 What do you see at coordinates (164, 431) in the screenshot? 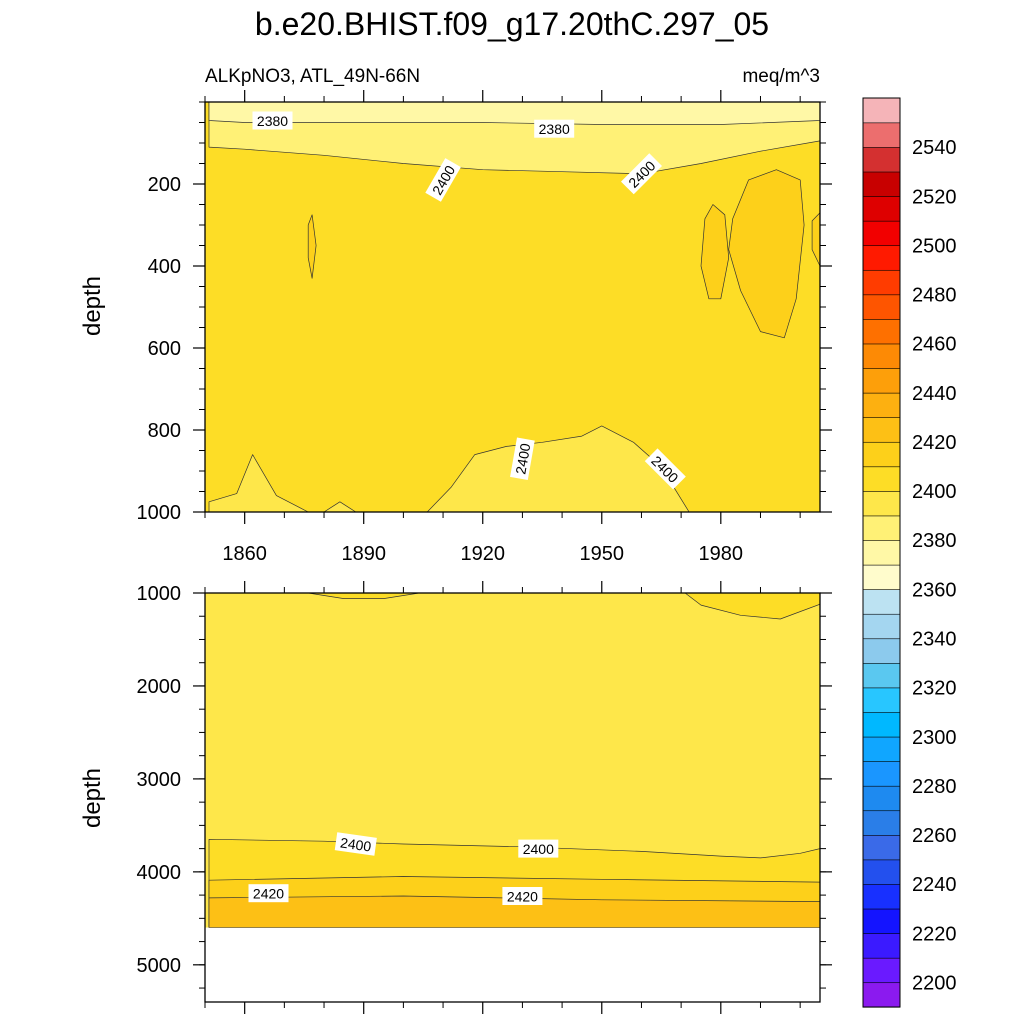
I see `y-tick-label: 800` at bounding box center [164, 431].